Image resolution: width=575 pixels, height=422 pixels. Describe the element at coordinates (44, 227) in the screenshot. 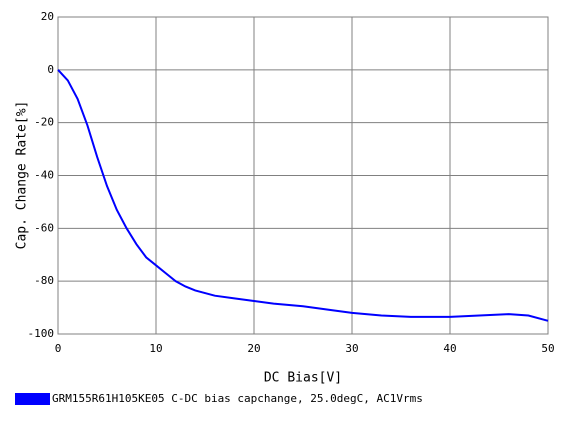

I see `y-tick-label: -60` at that location.